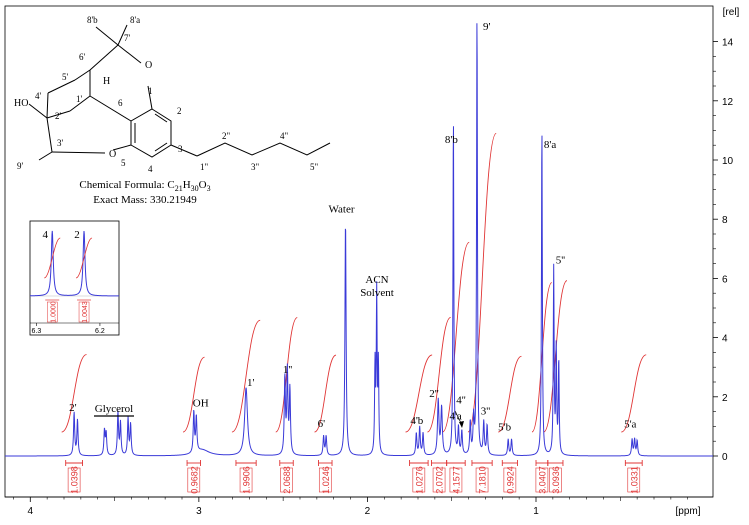 This screenshot has height=525, width=749. What do you see at coordinates (487, 27) in the screenshot?
I see `peak-label: 9'` at bounding box center [487, 27].